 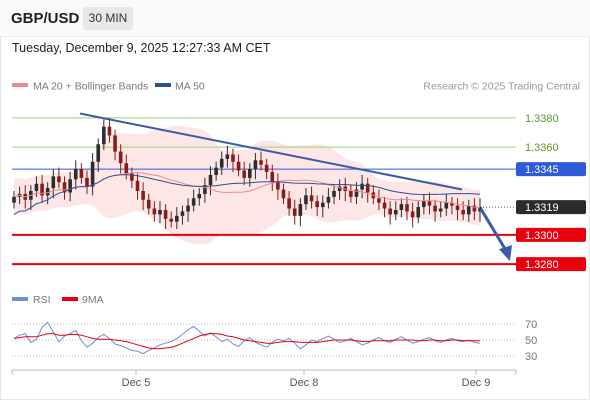 What do you see at coordinates (304, 383) in the screenshot?
I see `x-tick-label: Dec 8` at bounding box center [304, 383].